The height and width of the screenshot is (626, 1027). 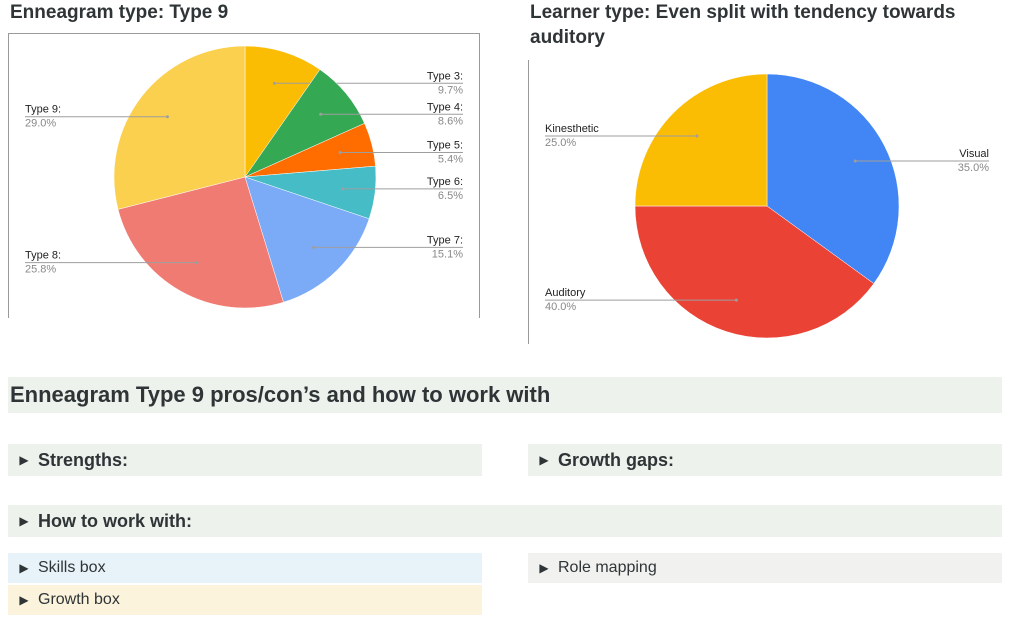 I want to click on how-to-work-toggle: ▶ How to work with:, so click(x=505, y=521).